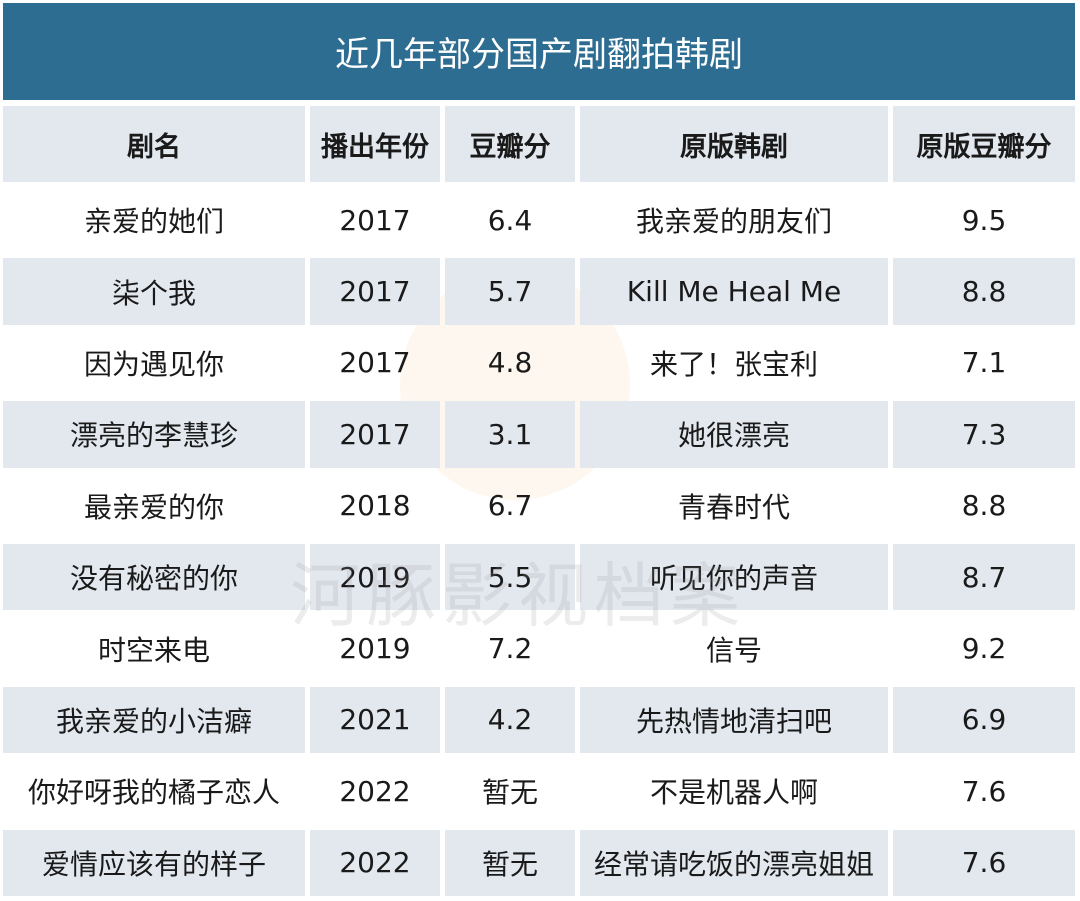 This screenshot has height=901, width=1080. Describe the element at coordinates (510, 649) in the screenshot. I see `cell-douban-score: 7.2` at that location.